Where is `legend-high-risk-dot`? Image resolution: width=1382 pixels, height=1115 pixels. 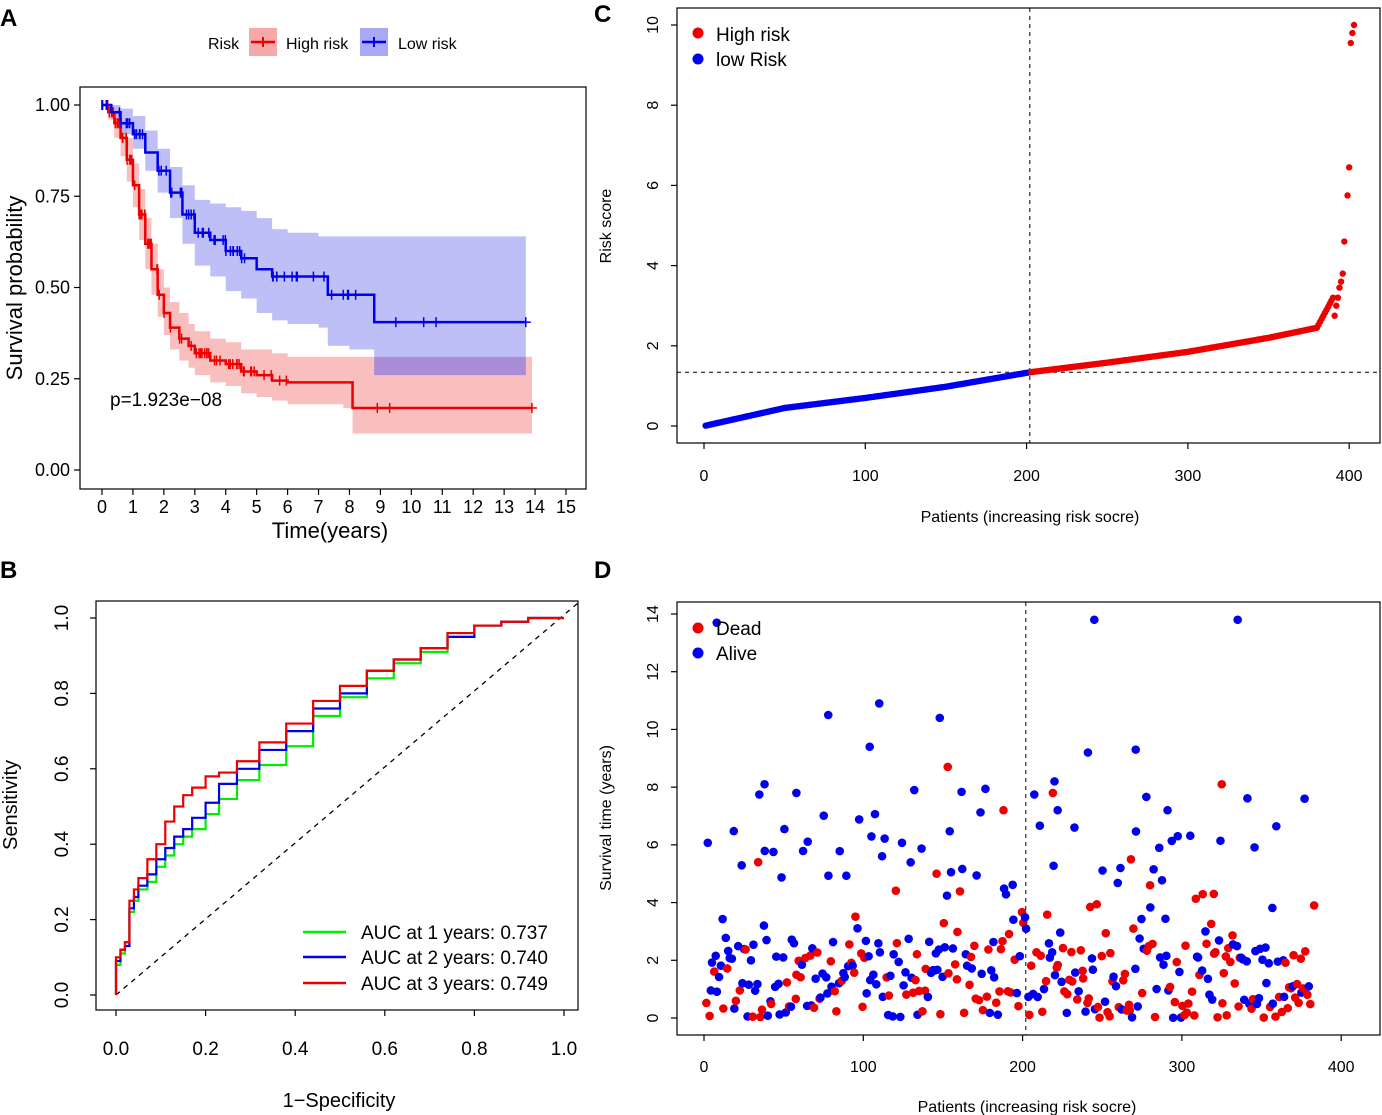
legend-high-risk-dot is located at coordinates (698, 33).